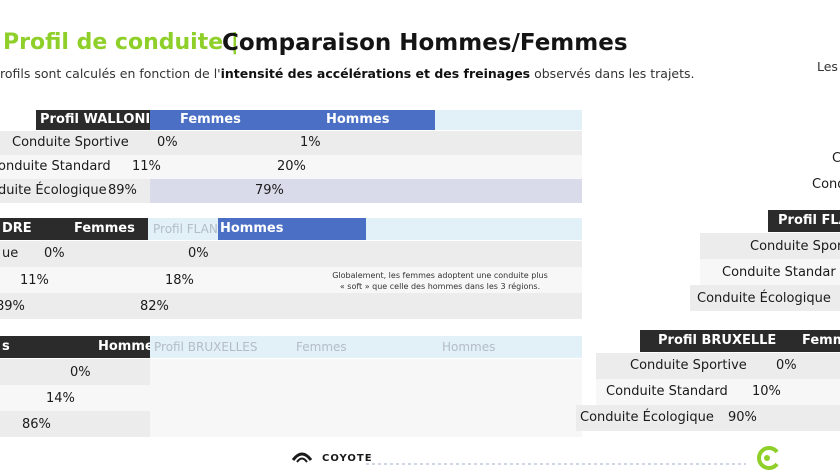  What do you see at coordinates (97, 120) in the screenshot?
I see `wallonie-header-profile: Profil WALLONIE` at bounding box center [97, 120].